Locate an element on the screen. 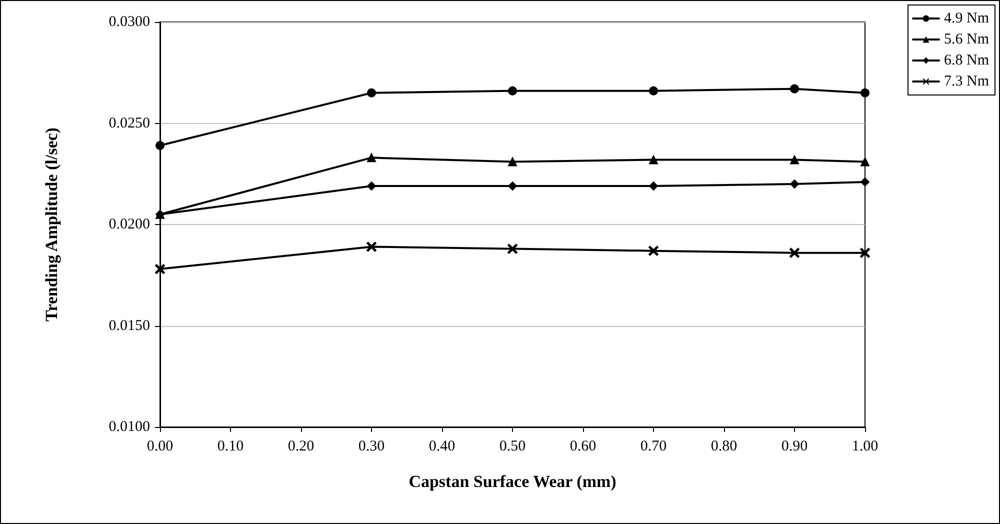 This screenshot has width=1000, height=524. x-tick-label: 0.40 is located at coordinates (442, 446).